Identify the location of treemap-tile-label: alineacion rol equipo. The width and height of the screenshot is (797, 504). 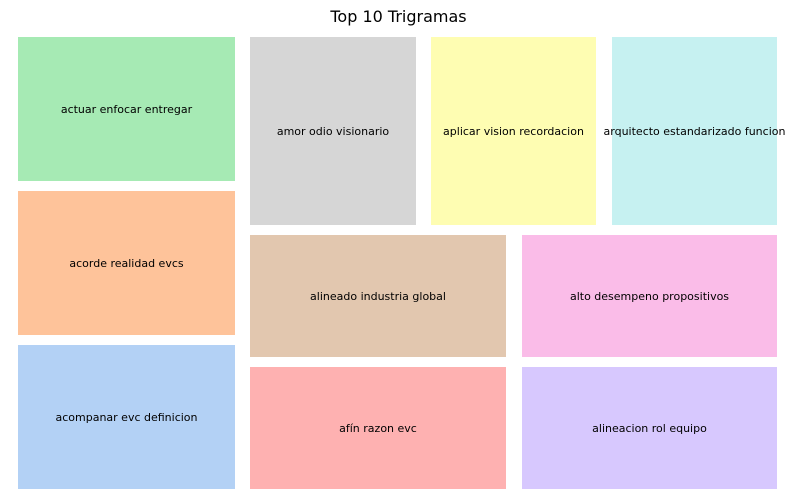
(649, 428).